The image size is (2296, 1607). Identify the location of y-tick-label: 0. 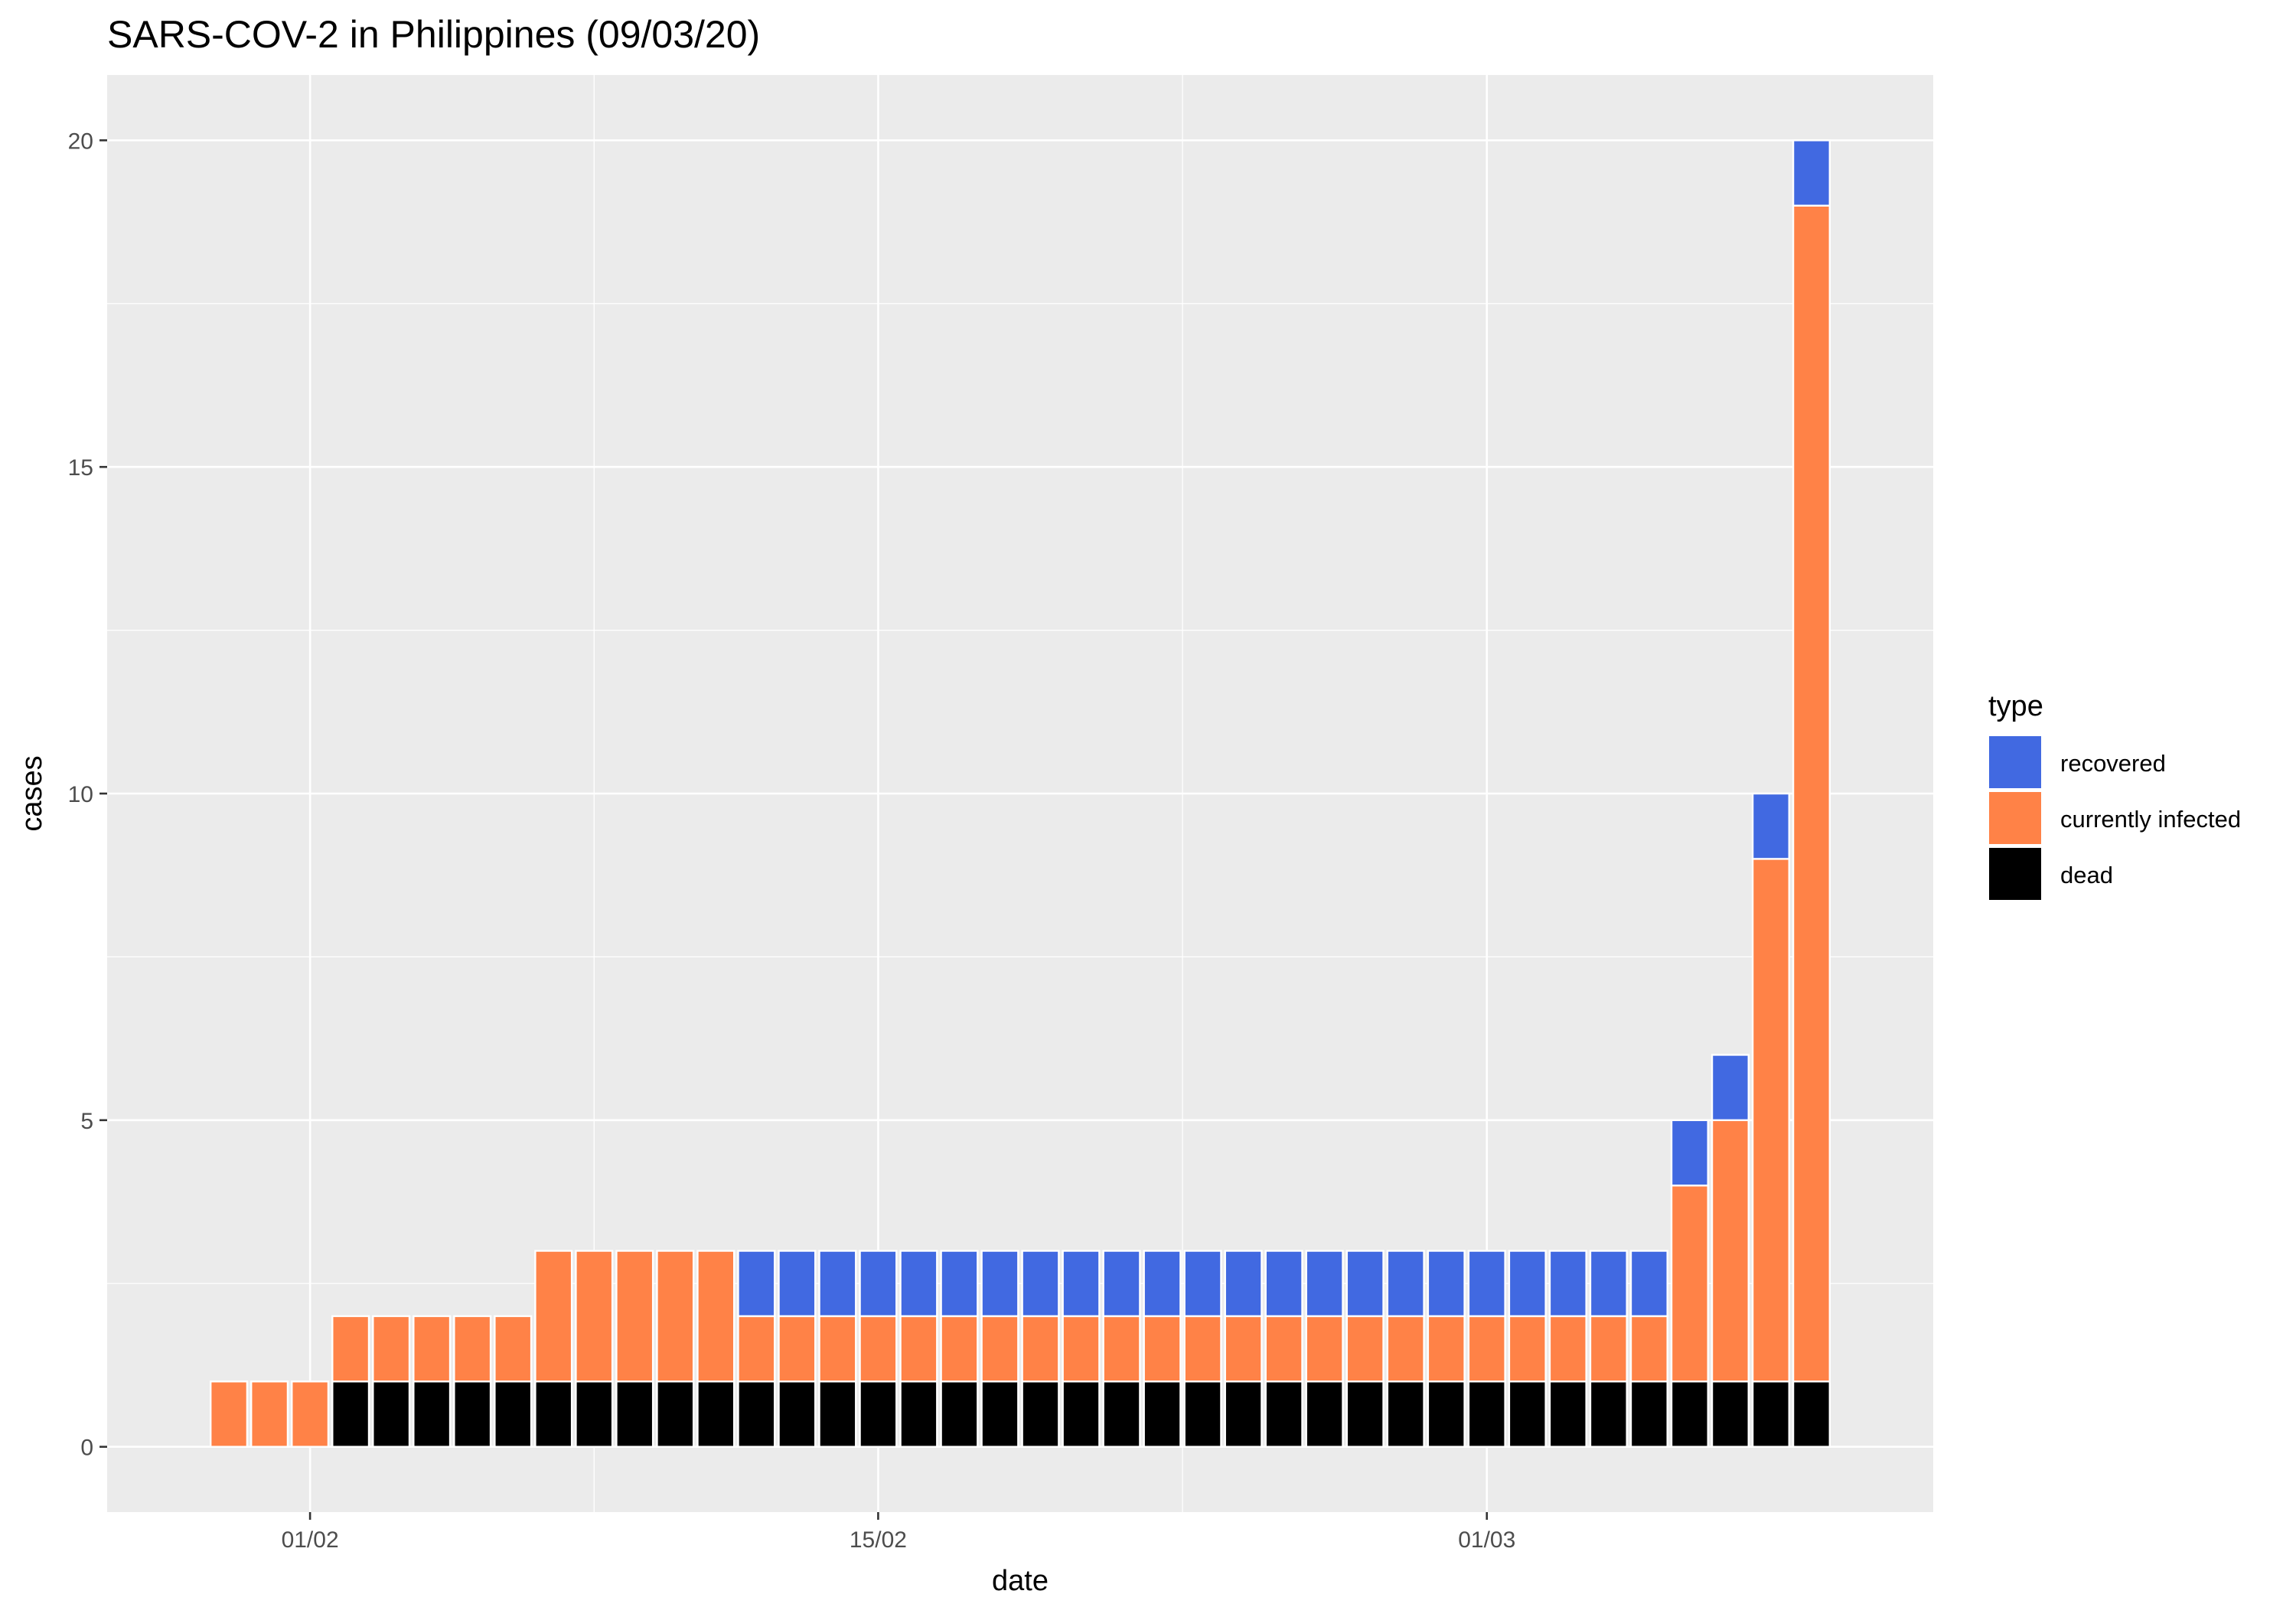
(86, 1448).